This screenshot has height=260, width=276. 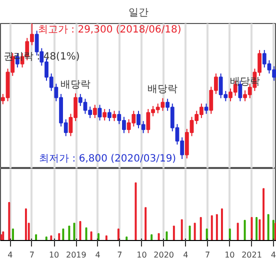 What do you see at coordinates (76, 255) in the screenshot?
I see `x-tick-label: 2019` at bounding box center [76, 255].